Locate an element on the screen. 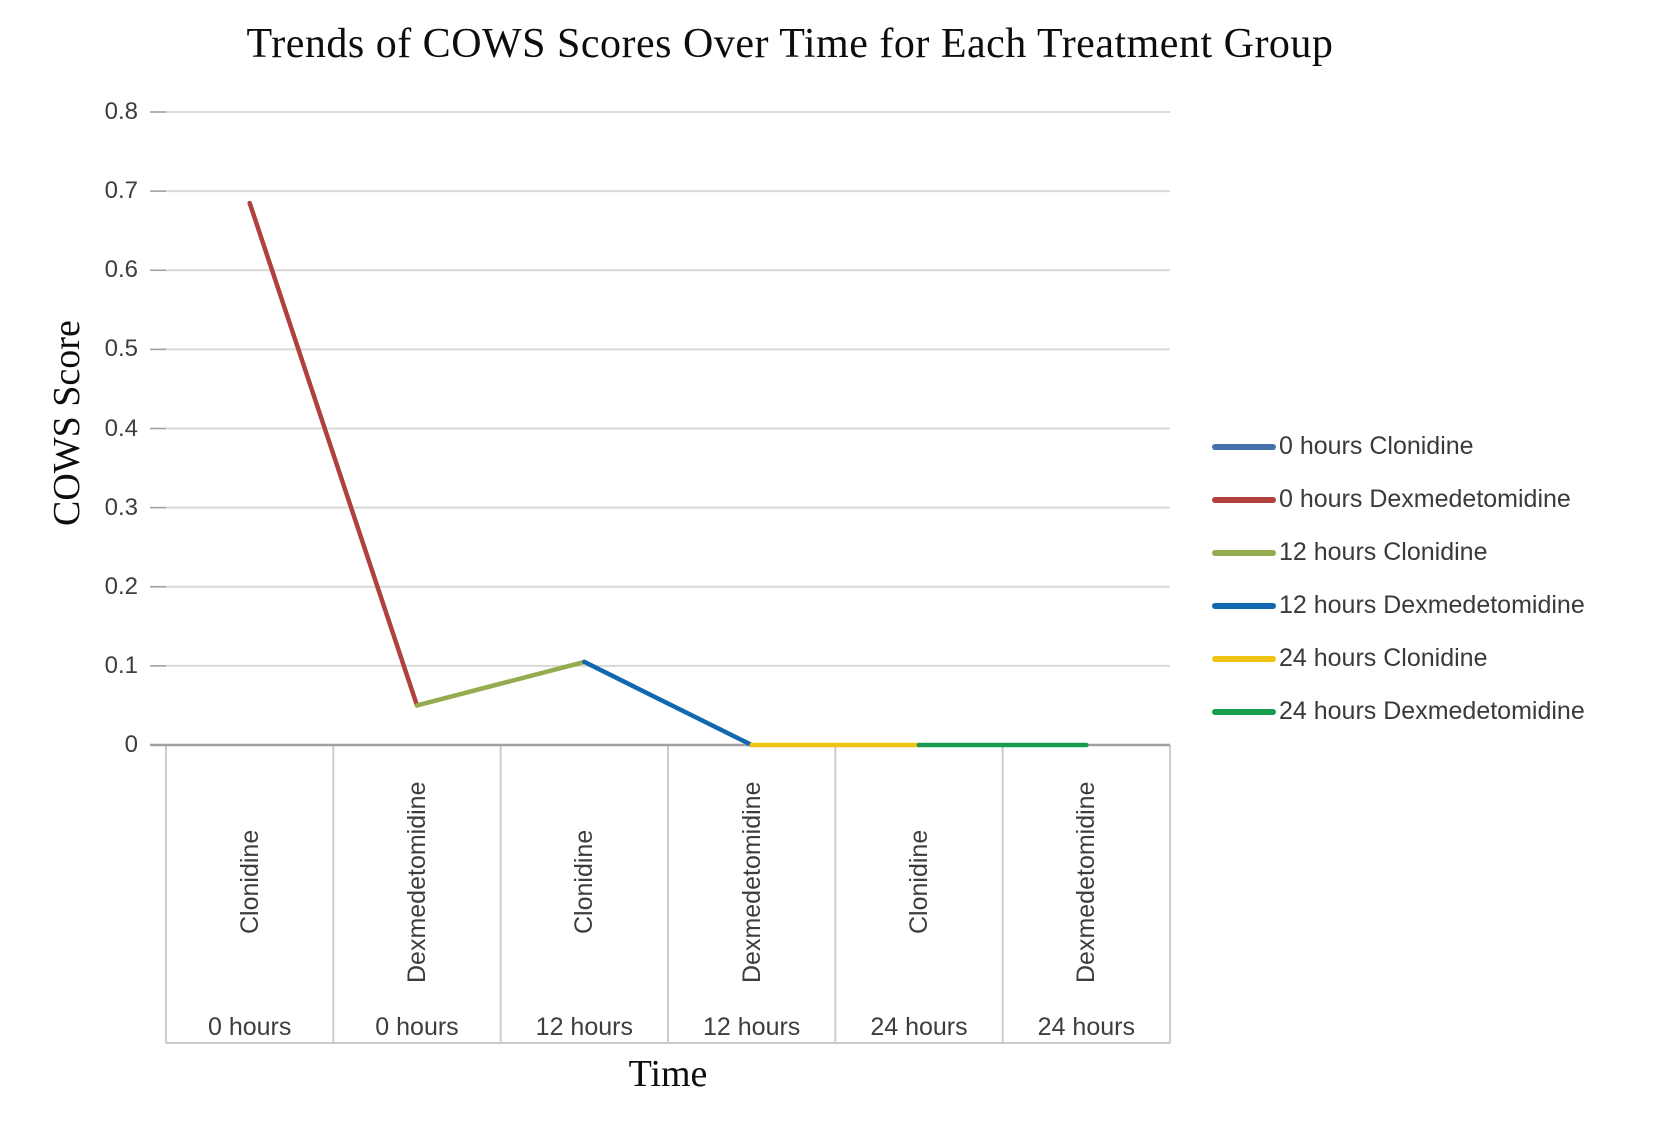 This screenshot has height=1129, width=1654. data-line-segment-0-hours-dexmedetomidine is located at coordinates (333, 454).